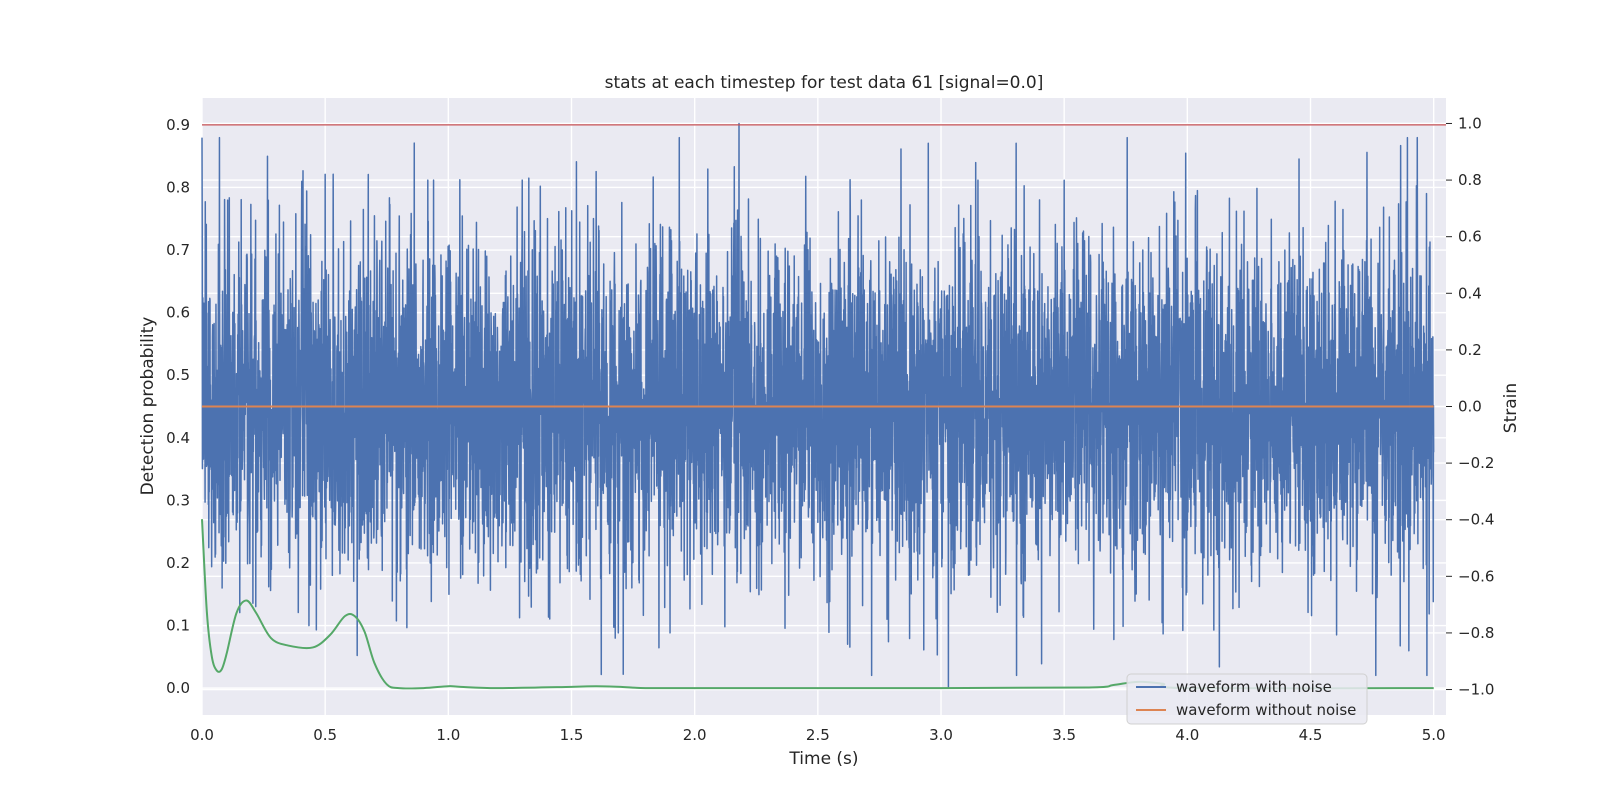 This screenshot has width=1600, height=800. Describe the element at coordinates (178, 500) in the screenshot. I see `y-left-tick-label: 0.3` at that location.